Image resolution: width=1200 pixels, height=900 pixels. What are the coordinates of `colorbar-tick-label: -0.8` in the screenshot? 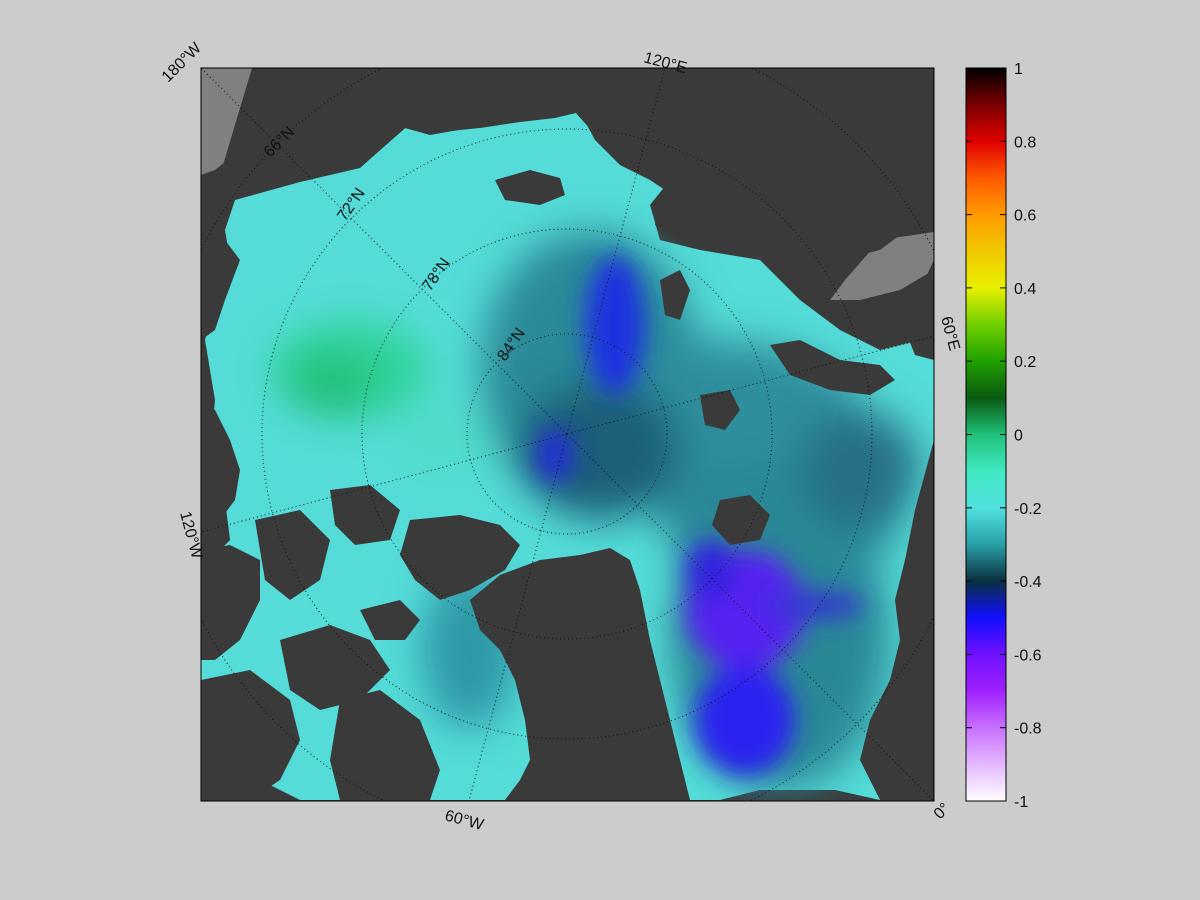 It's located at (1028, 729).